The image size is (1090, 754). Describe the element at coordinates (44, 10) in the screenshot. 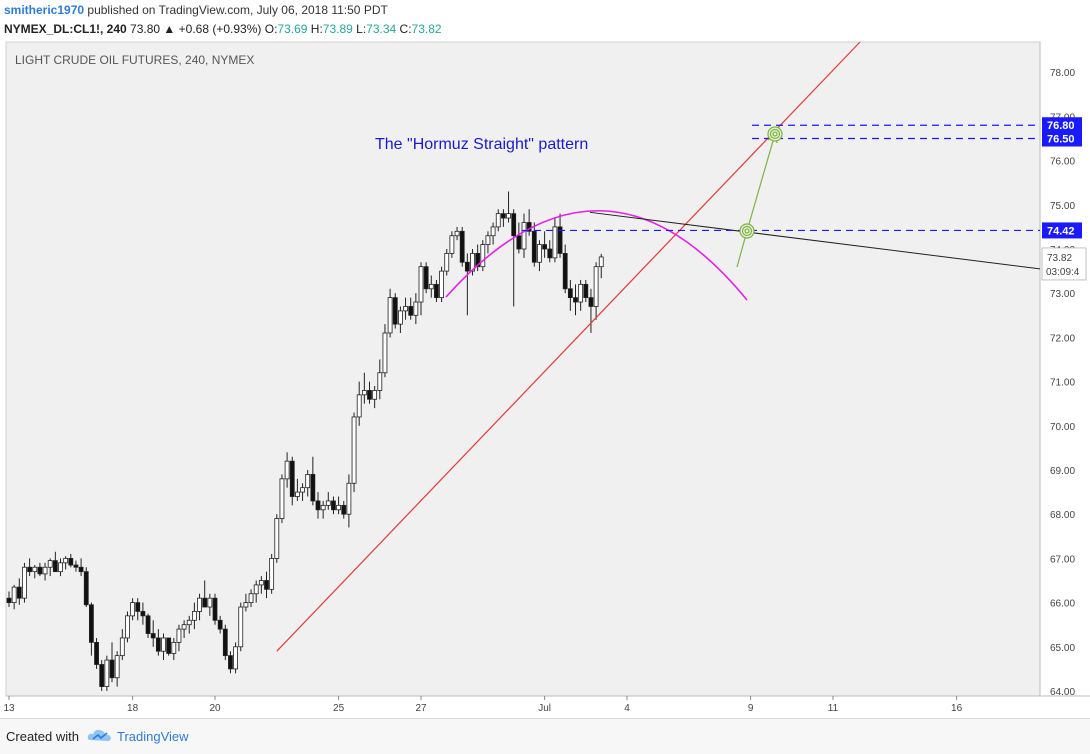

I see `author-link: smitheric1970` at that location.